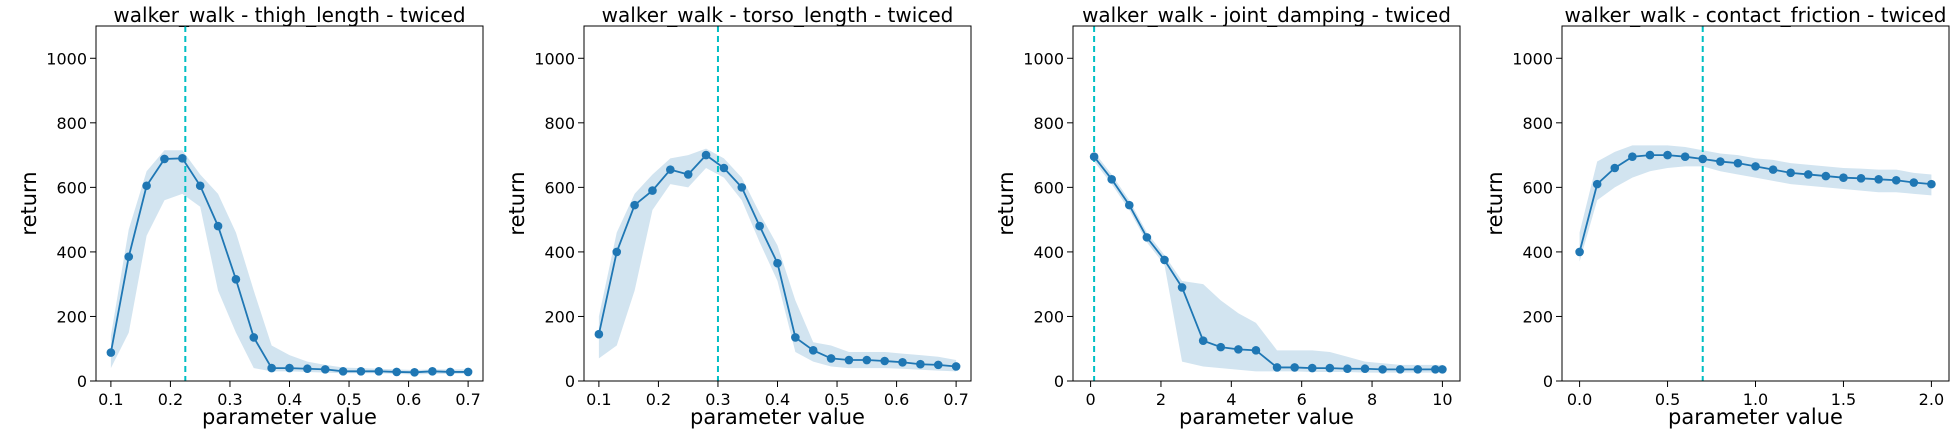 The height and width of the screenshot is (433, 1951). What do you see at coordinates (1442, 399) in the screenshot?
I see `x-tick-label: 10` at bounding box center [1442, 399].